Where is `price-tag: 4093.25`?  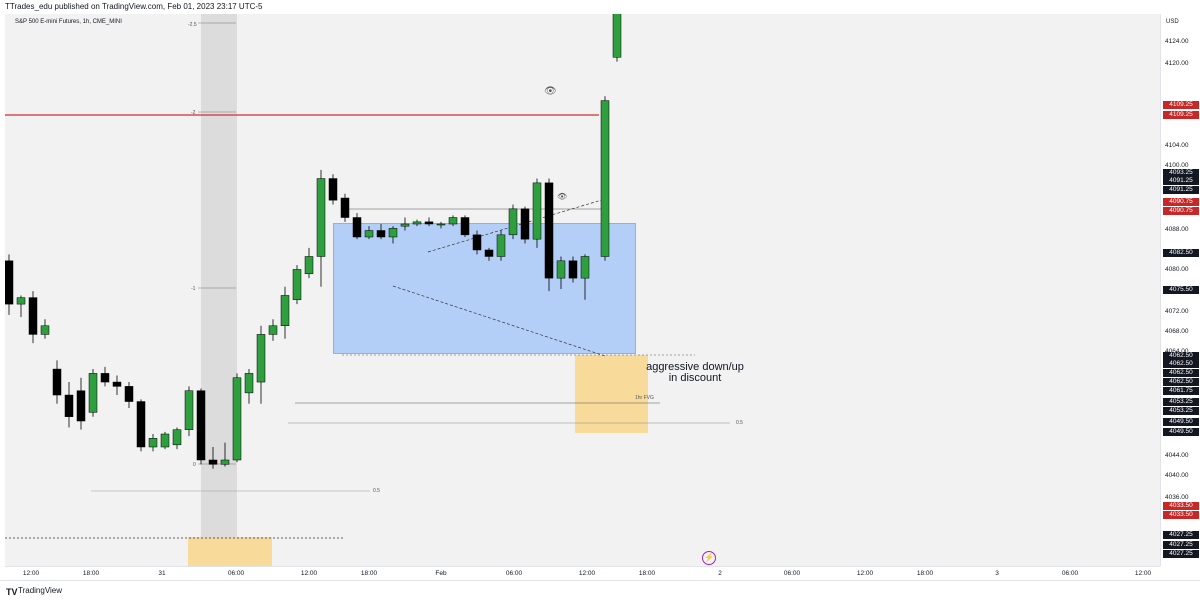
price-tag: 4093.25 is located at coordinates (1181, 173).